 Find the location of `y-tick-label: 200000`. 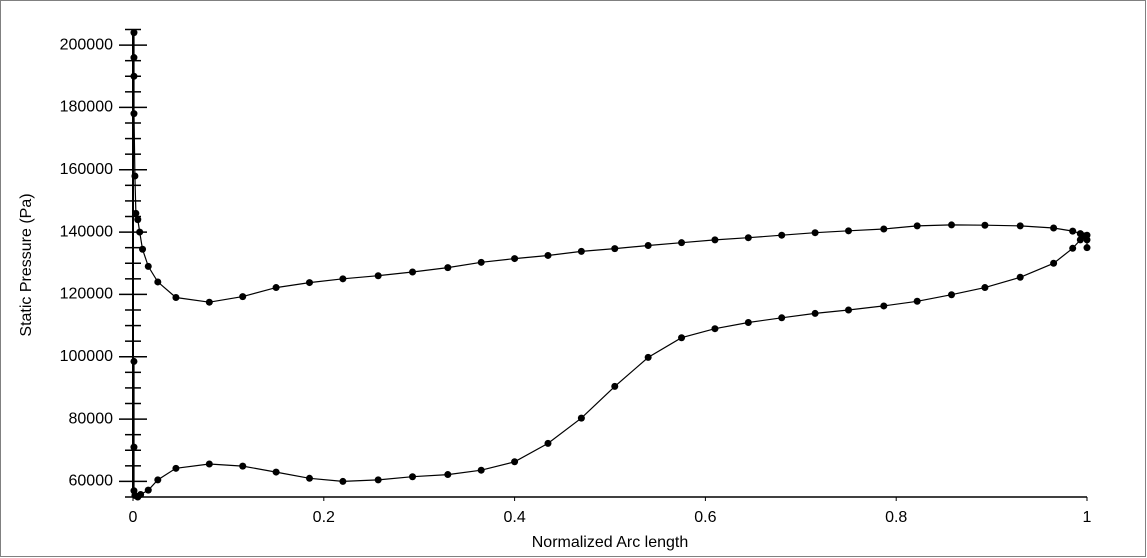

y-tick-label: 200000 is located at coordinates (86, 44).